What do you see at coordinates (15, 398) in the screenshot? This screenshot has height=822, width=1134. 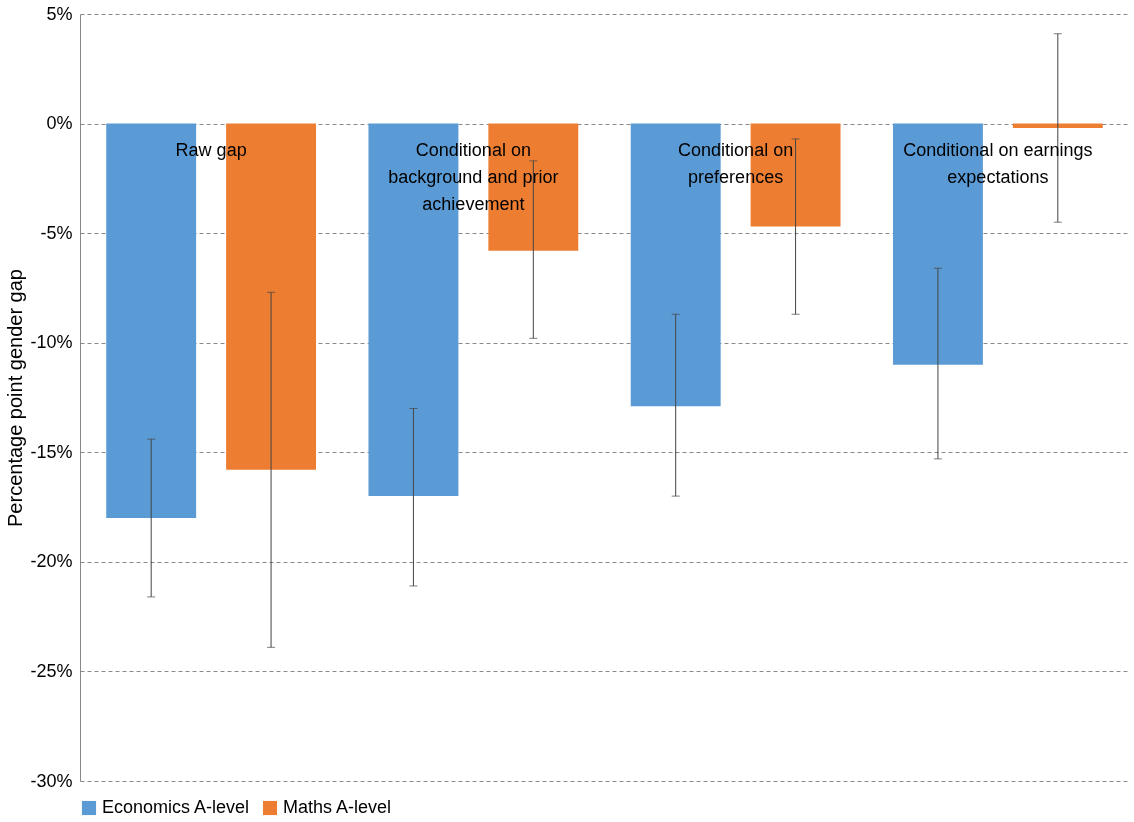 I see `y-axis-title: Percentage point gender gap` at bounding box center [15, 398].